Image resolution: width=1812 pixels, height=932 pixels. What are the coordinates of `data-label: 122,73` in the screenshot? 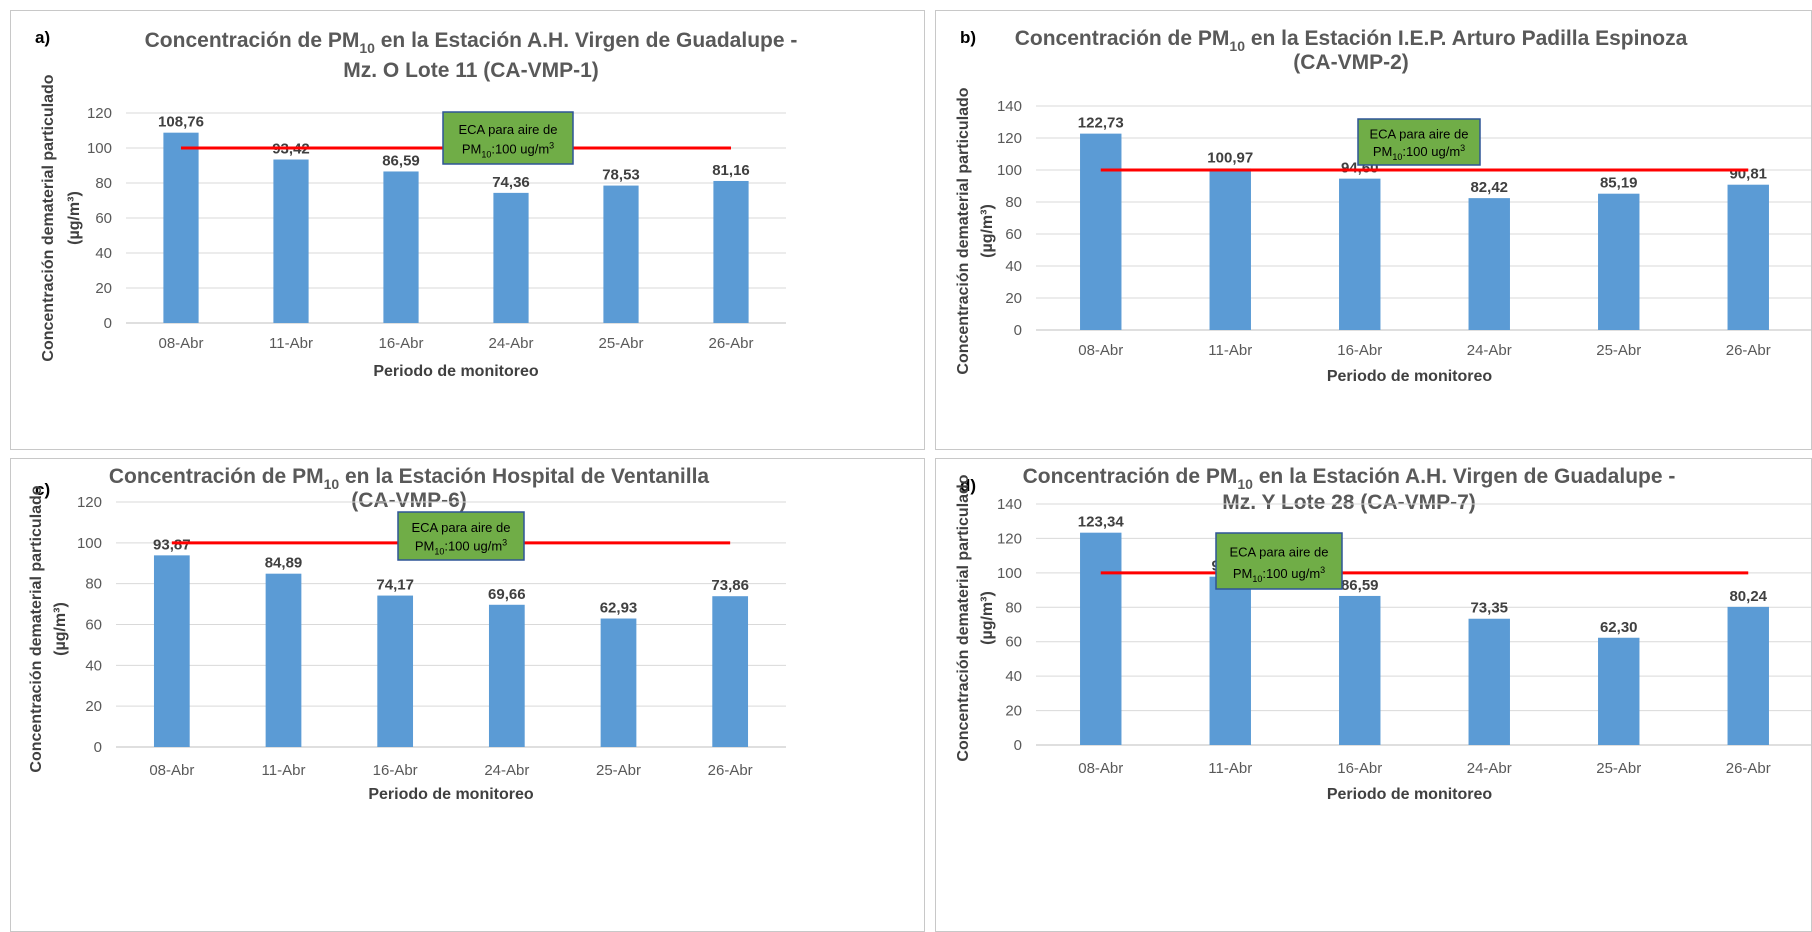 It's located at (1101, 123).